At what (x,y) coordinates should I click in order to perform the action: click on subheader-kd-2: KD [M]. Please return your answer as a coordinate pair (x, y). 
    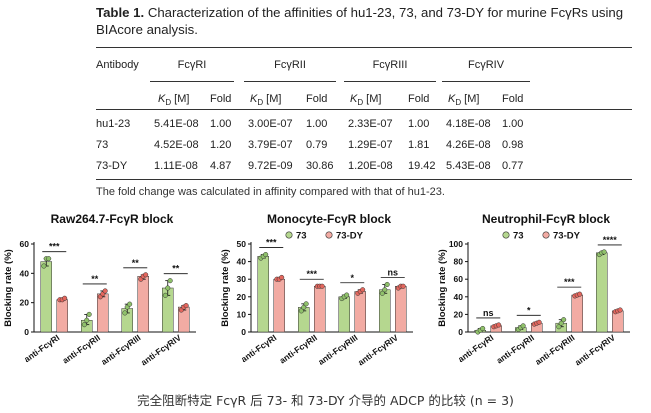
    Looking at the image, I should click on (265, 100).